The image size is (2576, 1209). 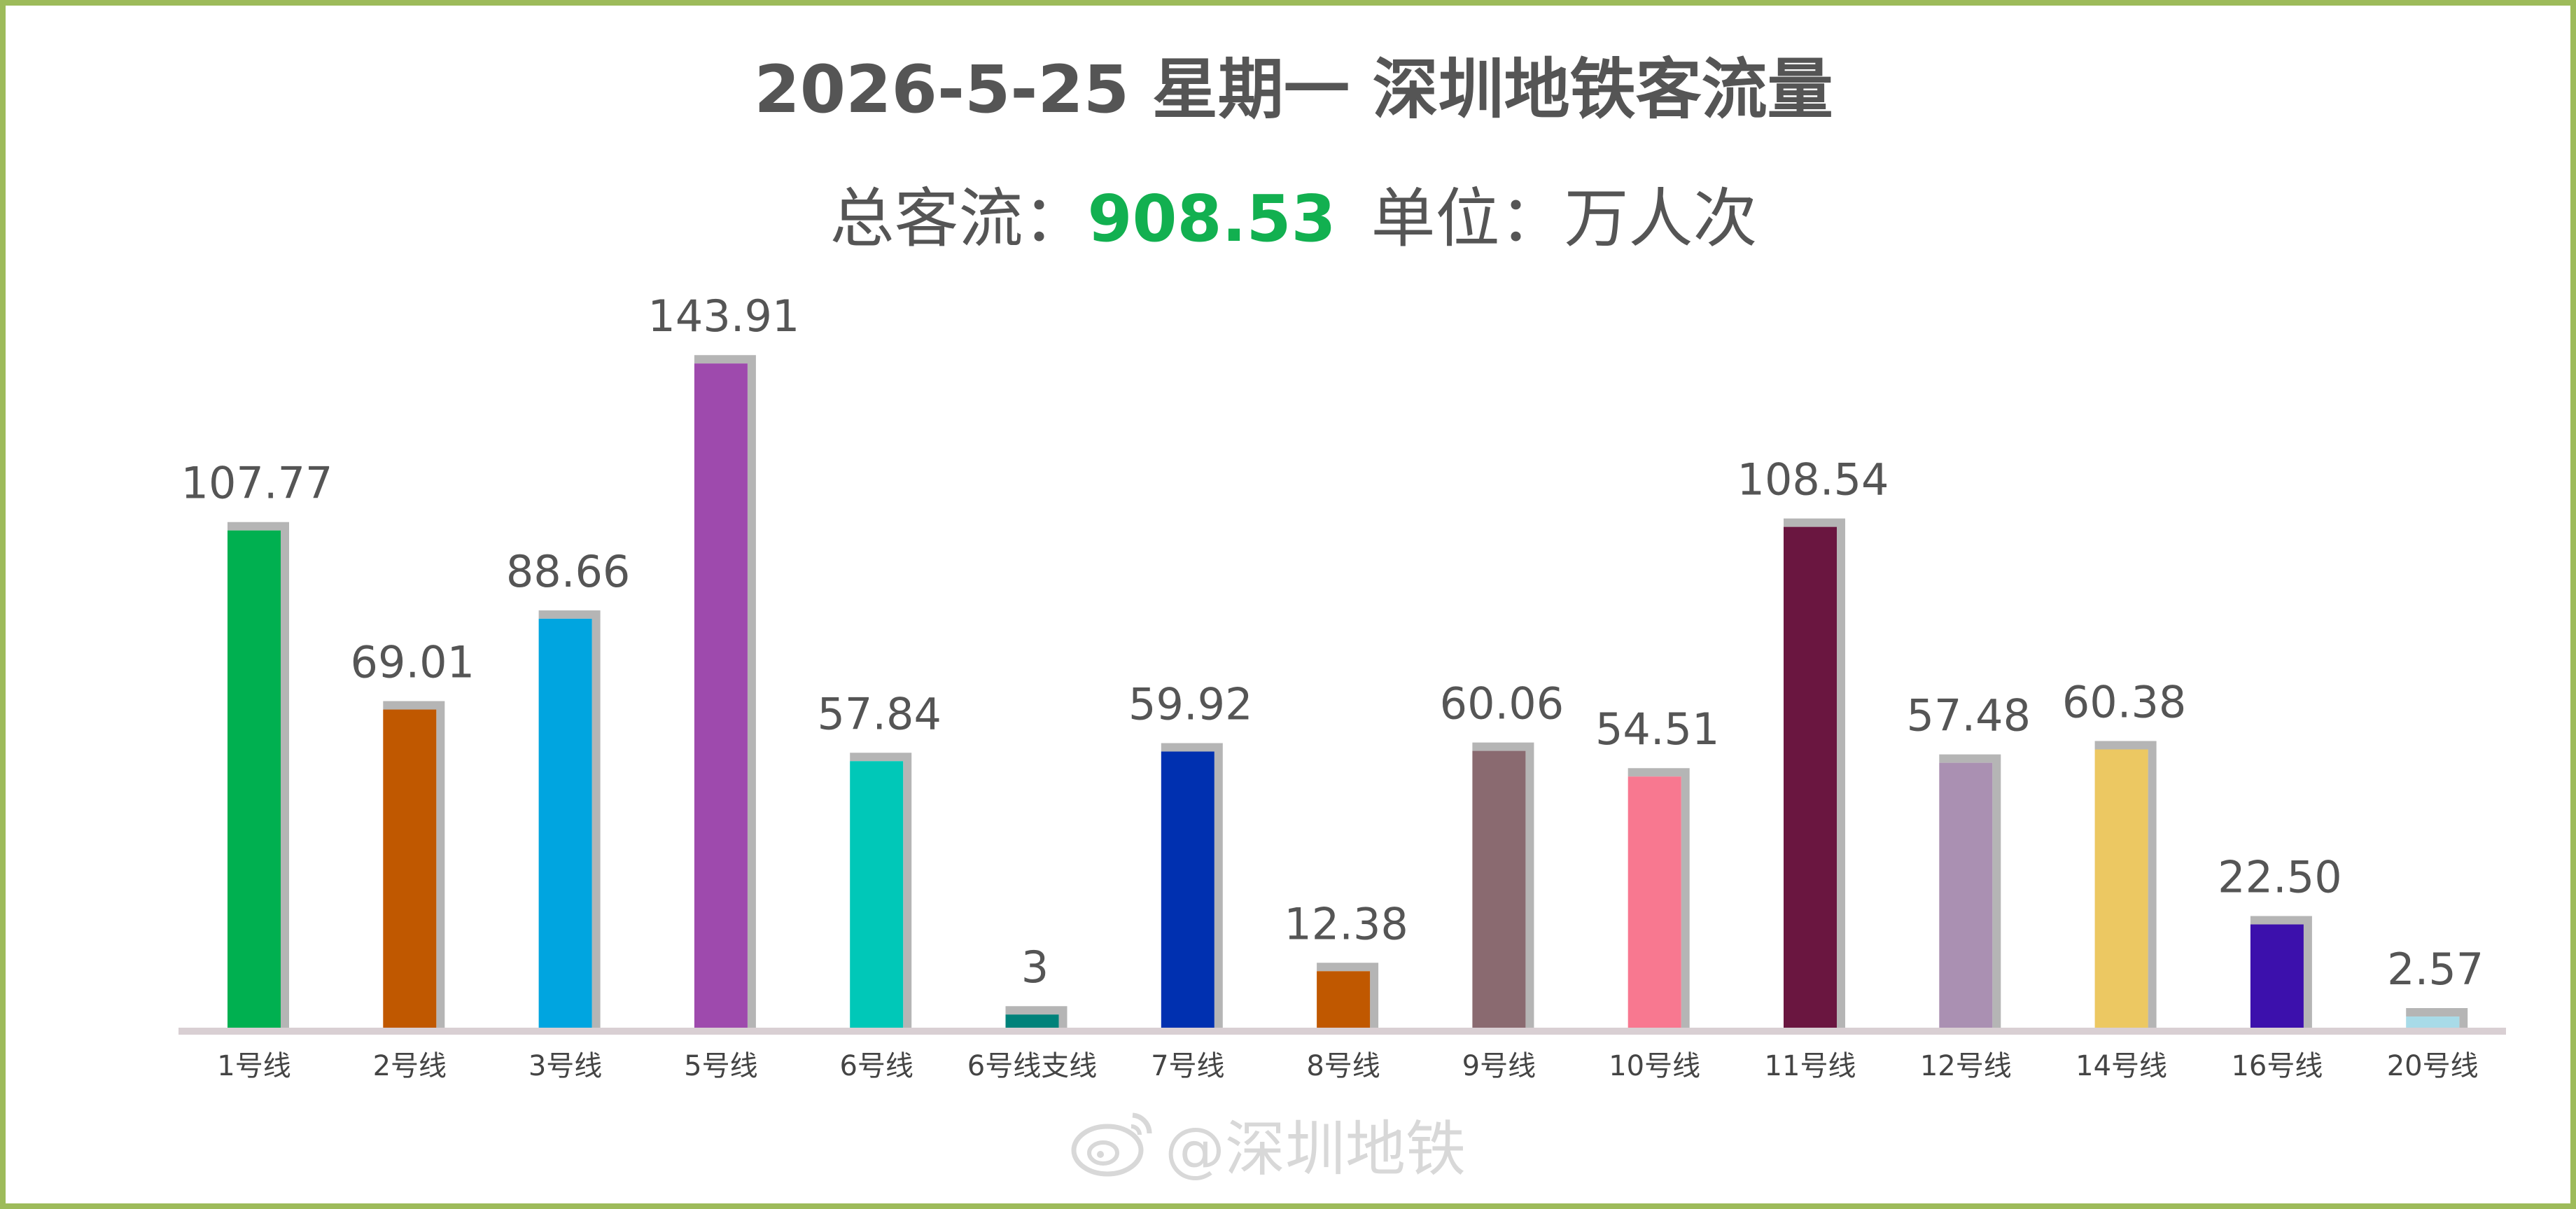 What do you see at coordinates (2435, 969) in the screenshot?
I see `bar-value-label: 2.57` at bounding box center [2435, 969].